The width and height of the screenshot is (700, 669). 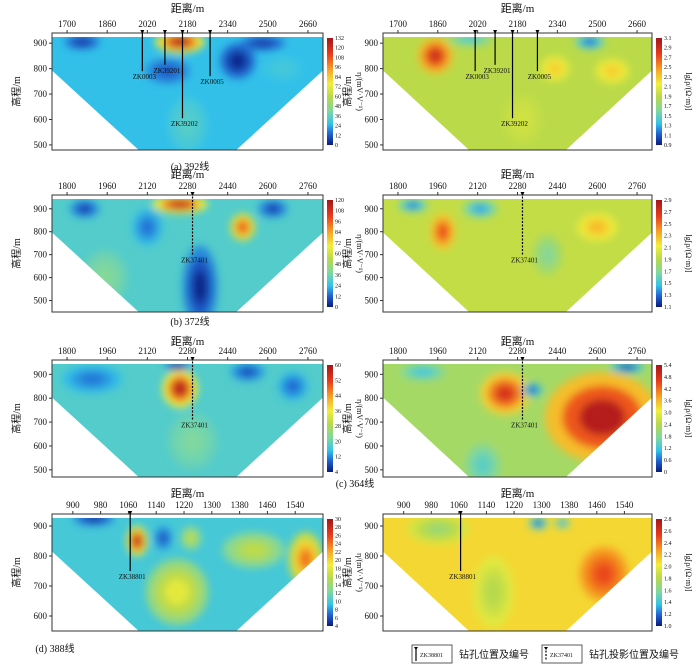 What do you see at coordinates (477, 55) in the screenshot?
I see `borehole: ZK0003` at bounding box center [477, 55].